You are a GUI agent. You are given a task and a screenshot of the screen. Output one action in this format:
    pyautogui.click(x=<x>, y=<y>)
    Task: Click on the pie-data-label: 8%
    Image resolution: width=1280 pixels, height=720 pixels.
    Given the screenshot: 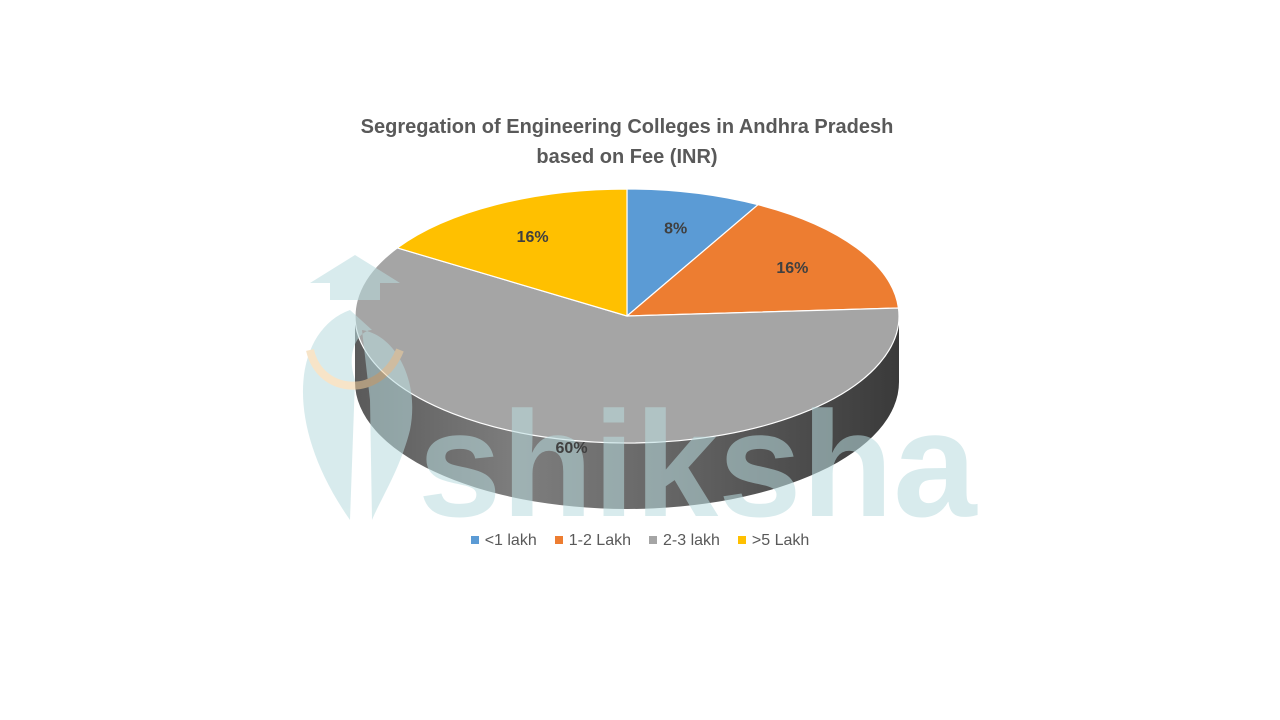 What is the action you would take?
    pyautogui.click(x=675, y=228)
    